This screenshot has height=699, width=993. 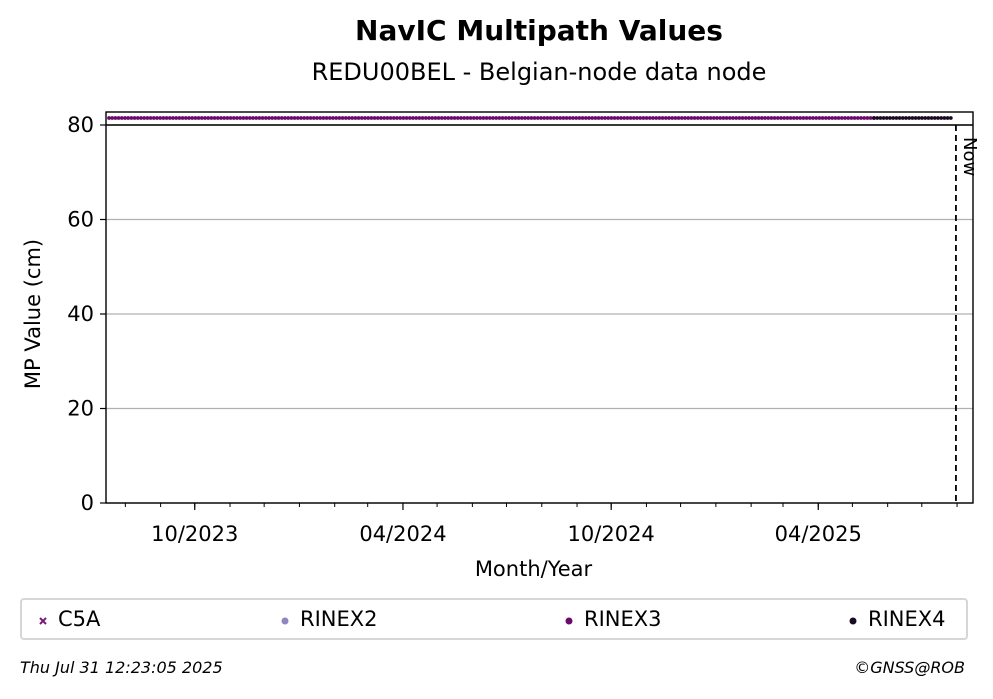 I want to click on x-tick-label: 04/2024, so click(x=402, y=534).